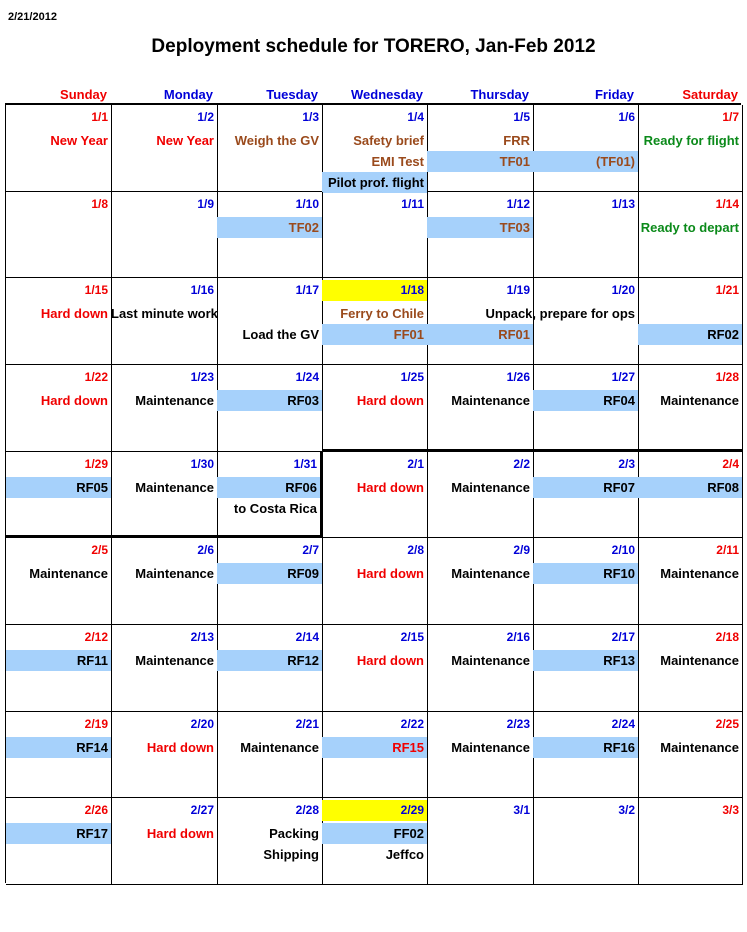 Image resolution: width=747 pixels, height=932 pixels. What do you see at coordinates (727, 290) in the screenshot?
I see `day-date: 1/21` at bounding box center [727, 290].